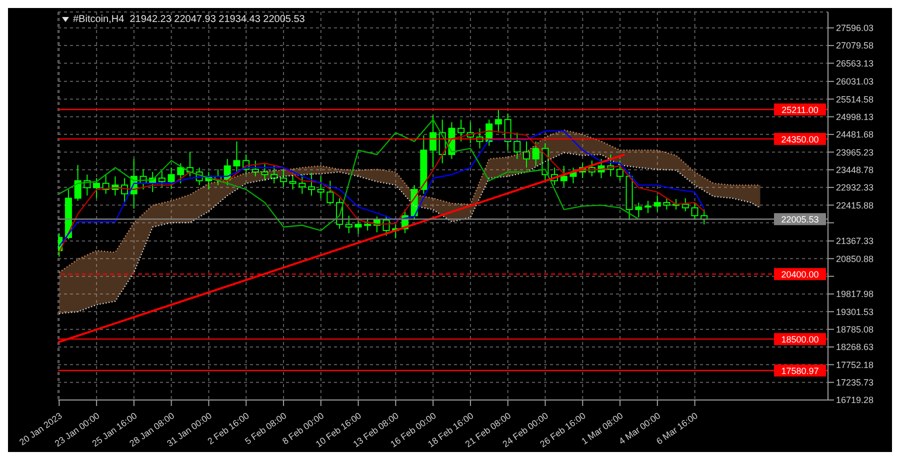  Describe the element at coordinates (855, 187) in the screenshot. I see `y-tick-label: 22932.33` at that location.